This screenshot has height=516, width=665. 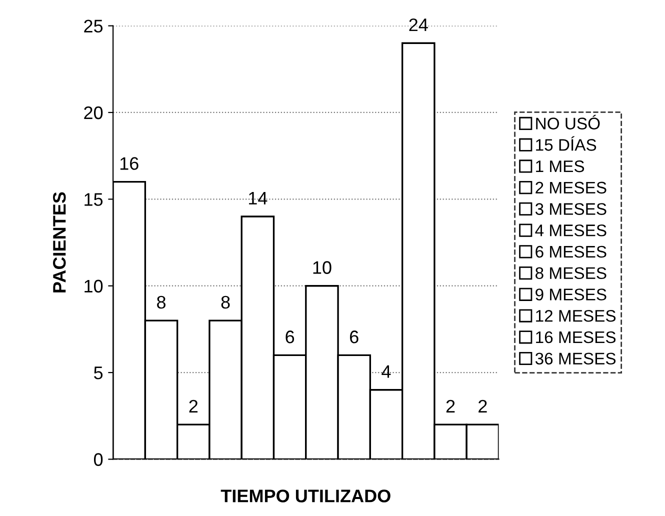 I want to click on legend-label: 1 MES, so click(x=560, y=166).